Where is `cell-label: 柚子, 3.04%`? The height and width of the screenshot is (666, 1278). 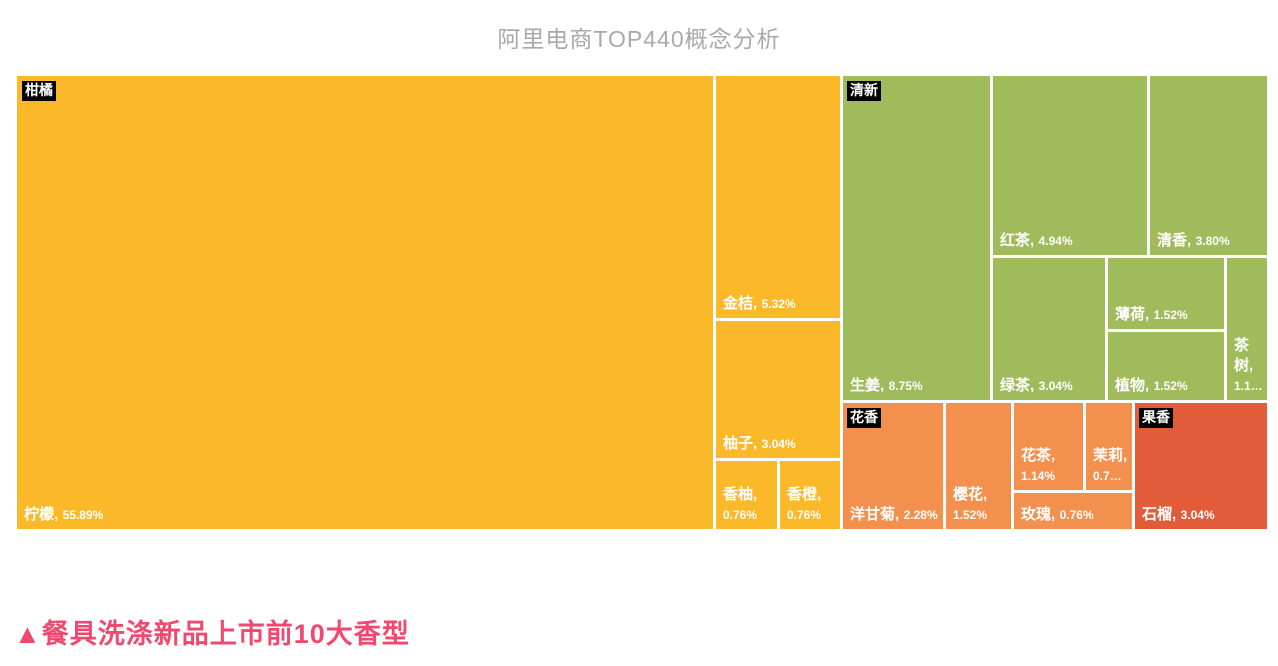
cell-label: 柚子, 3.04% is located at coordinates (757, 445).